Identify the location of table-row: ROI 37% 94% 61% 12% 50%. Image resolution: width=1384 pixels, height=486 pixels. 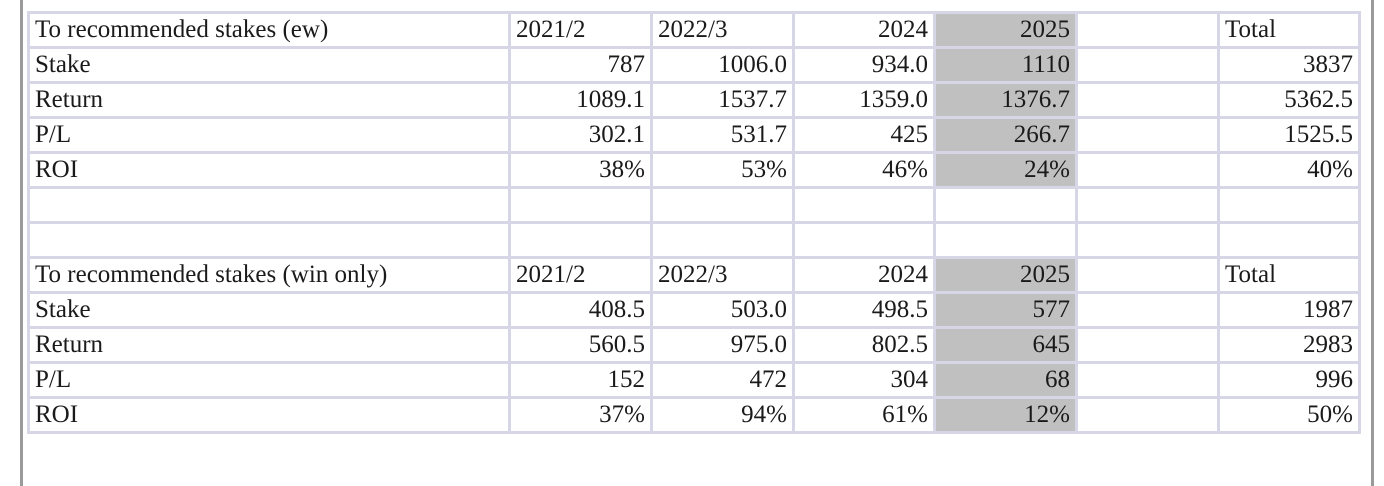
(694, 415).